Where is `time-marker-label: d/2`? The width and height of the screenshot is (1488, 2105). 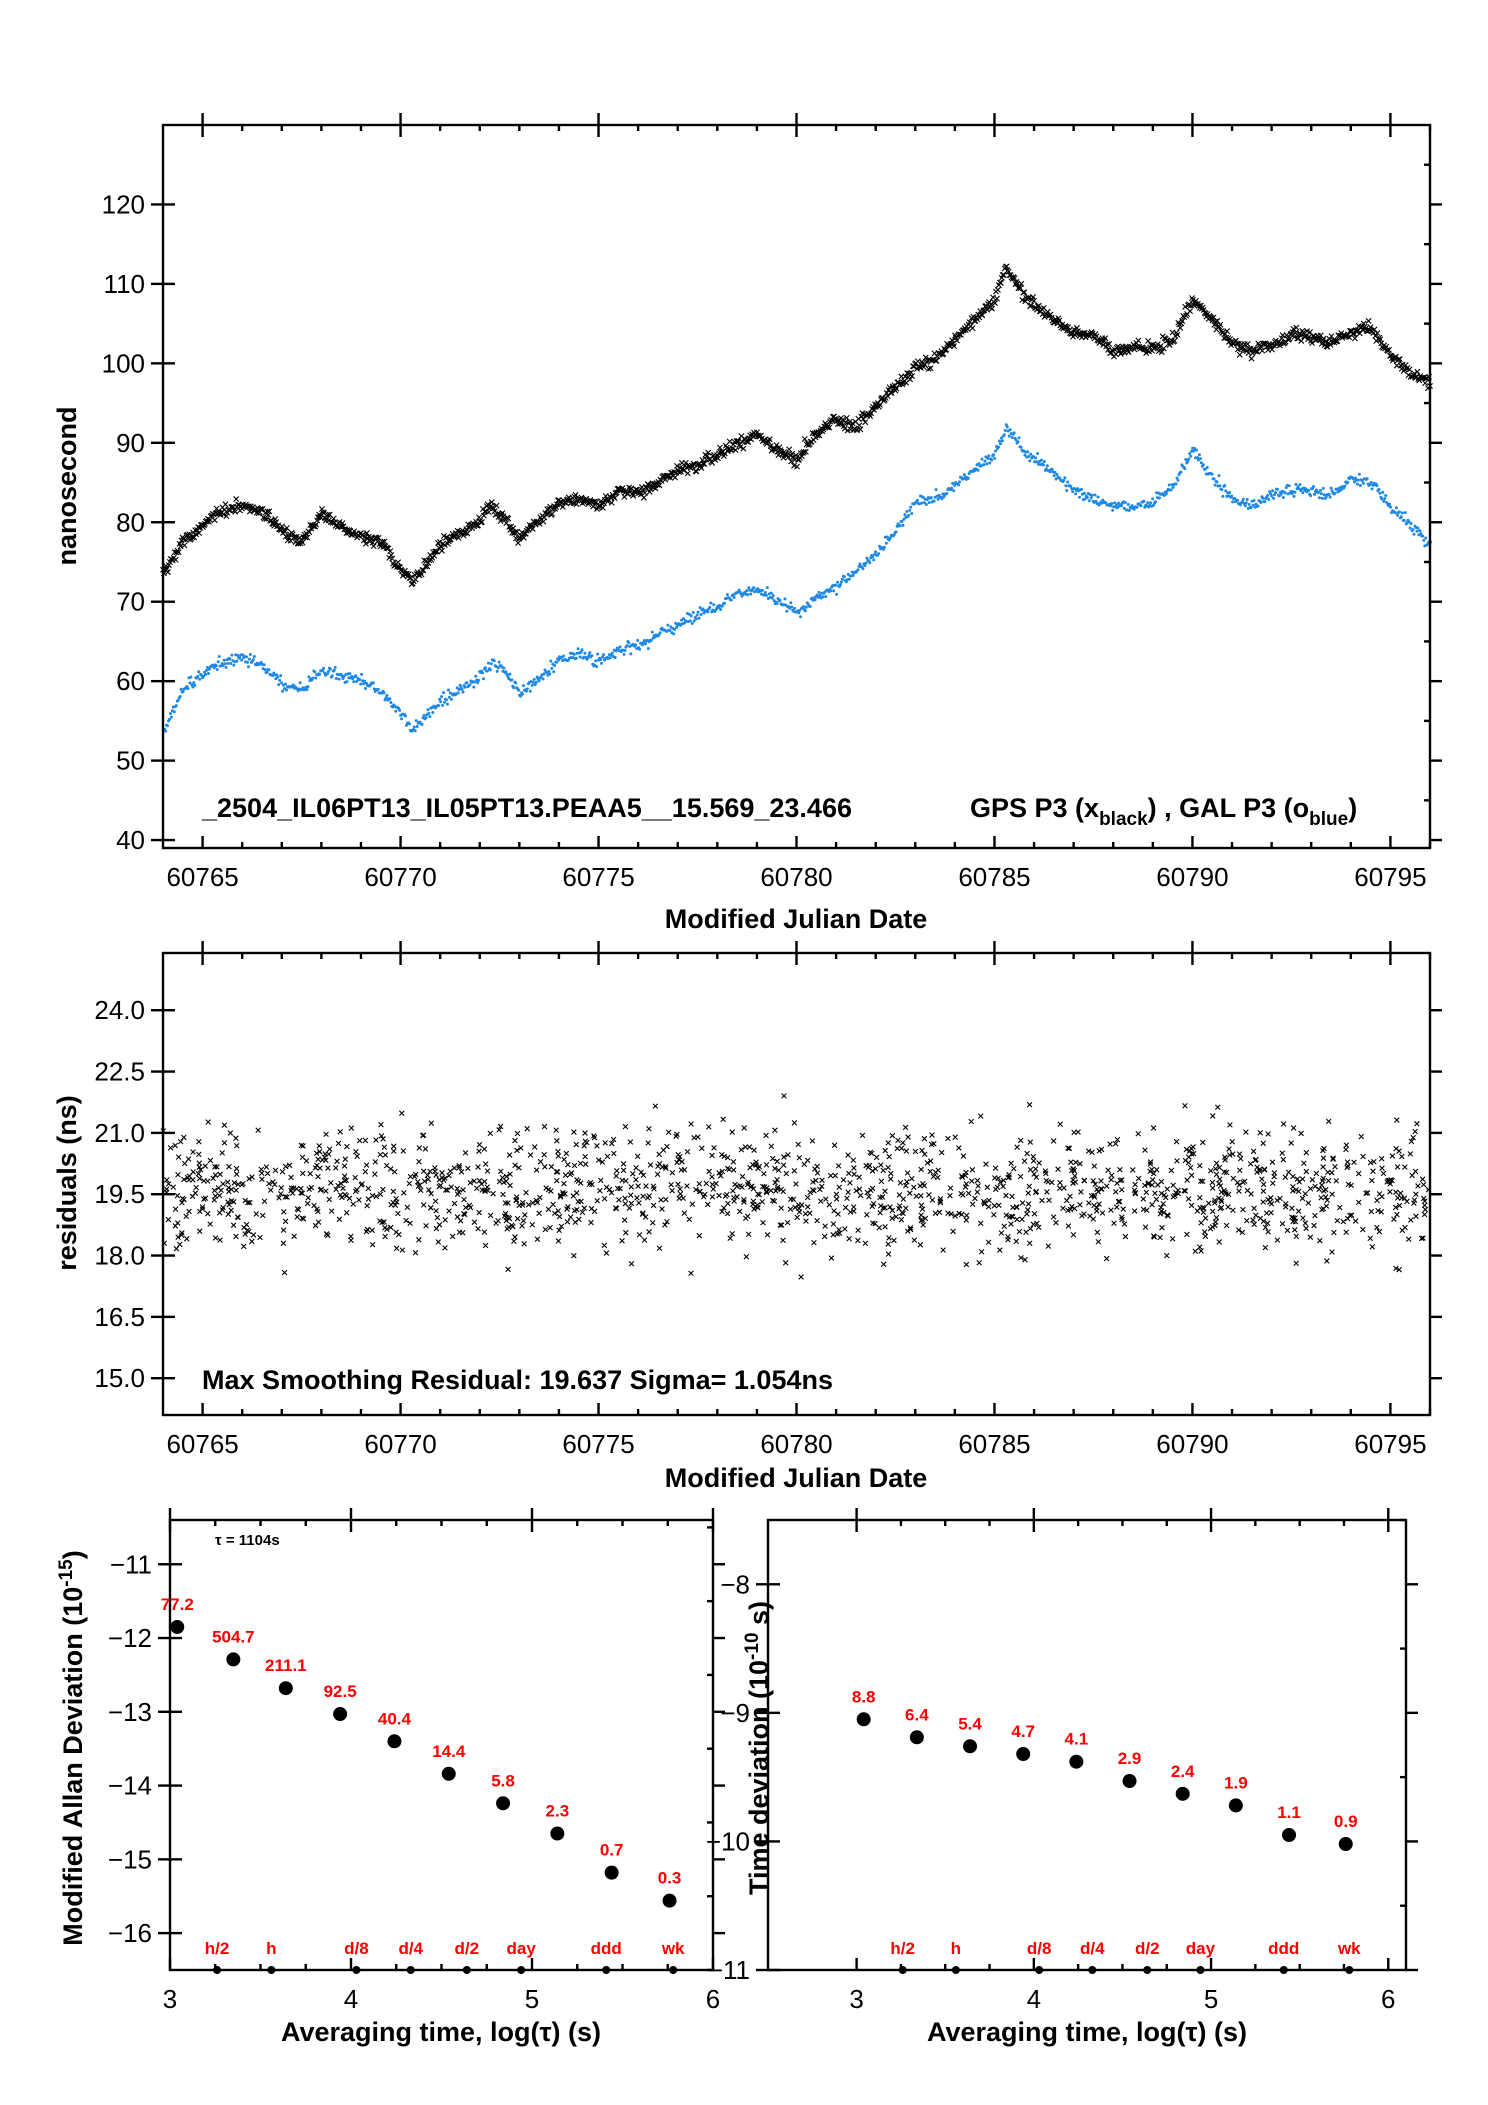 time-marker-label: d/2 is located at coordinates (1147, 1948).